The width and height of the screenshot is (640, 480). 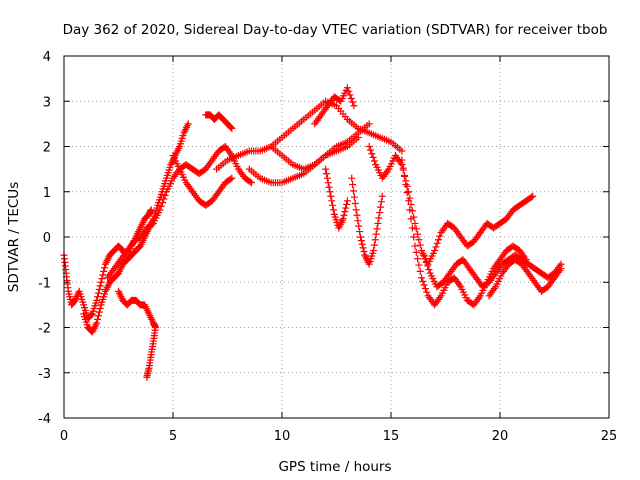 I want to click on y-tick-label: -2, so click(x=44, y=329).